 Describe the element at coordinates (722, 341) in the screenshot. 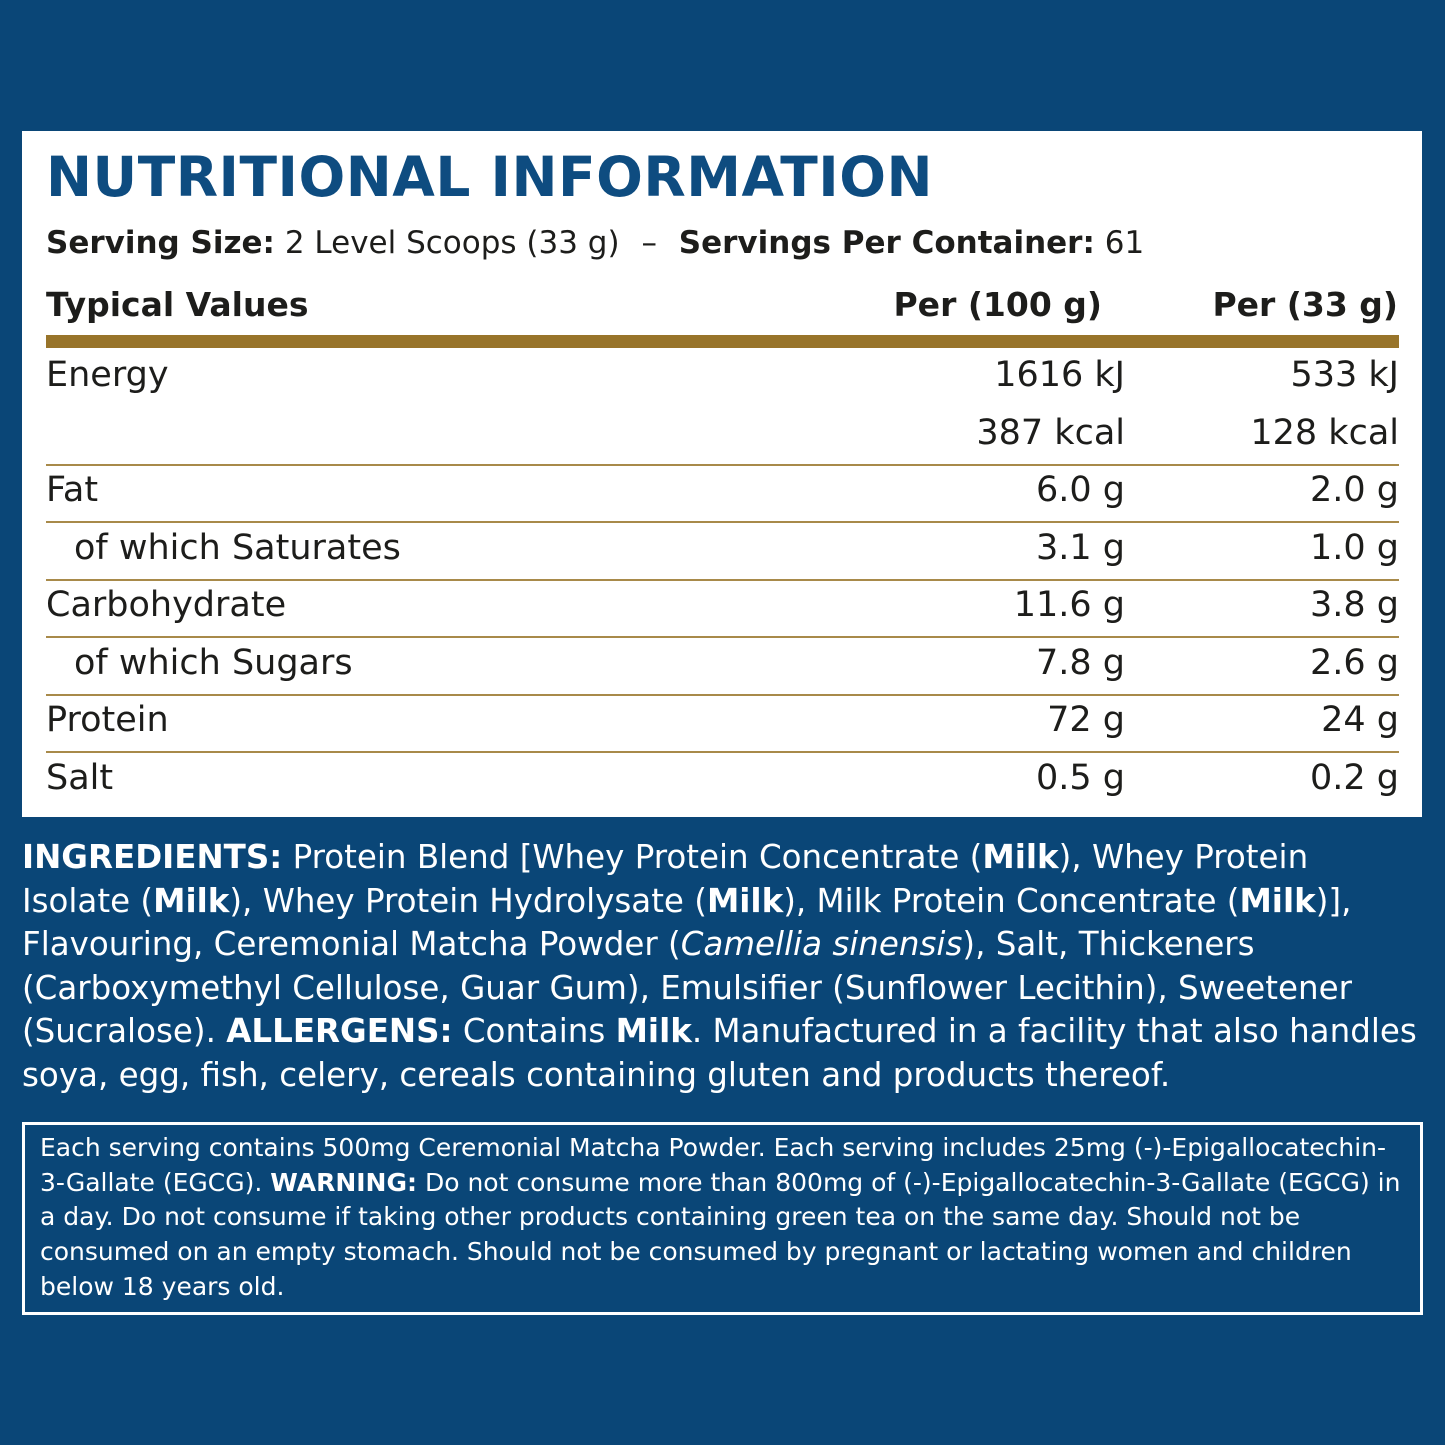

I see `header-rule` at that location.